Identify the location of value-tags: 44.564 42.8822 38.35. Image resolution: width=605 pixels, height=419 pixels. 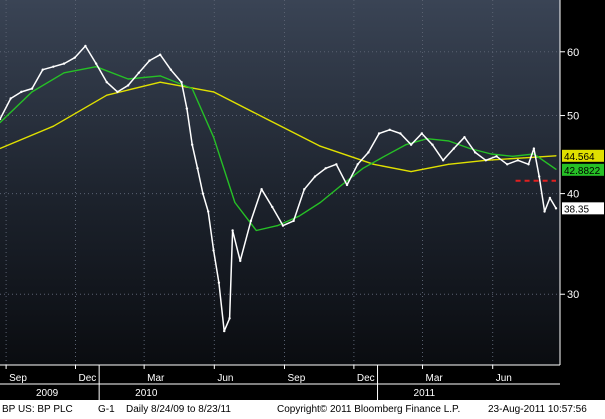
(583, 182).